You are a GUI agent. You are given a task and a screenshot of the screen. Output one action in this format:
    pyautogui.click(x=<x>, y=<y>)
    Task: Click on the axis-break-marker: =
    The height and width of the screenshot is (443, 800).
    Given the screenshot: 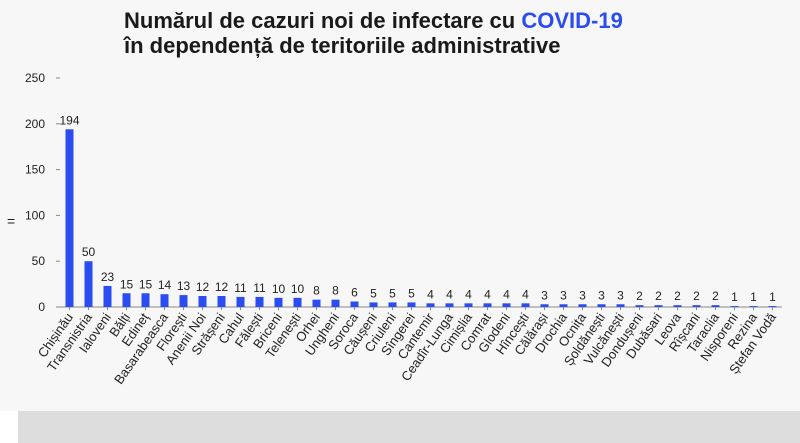 What is the action you would take?
    pyautogui.click(x=11, y=221)
    